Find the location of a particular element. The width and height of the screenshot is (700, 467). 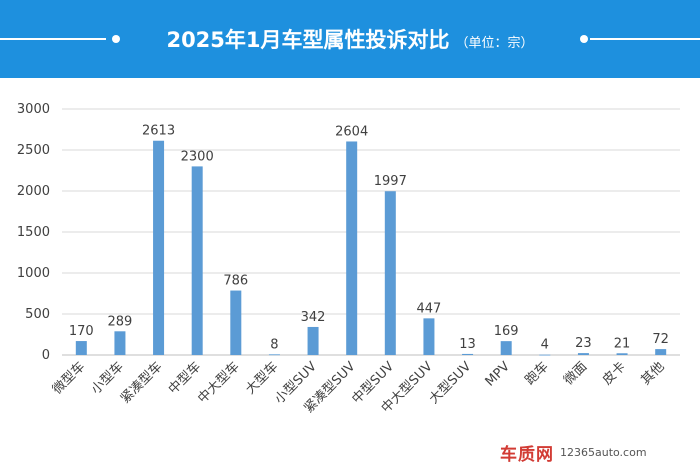

data-label: 4 is located at coordinates (545, 345).